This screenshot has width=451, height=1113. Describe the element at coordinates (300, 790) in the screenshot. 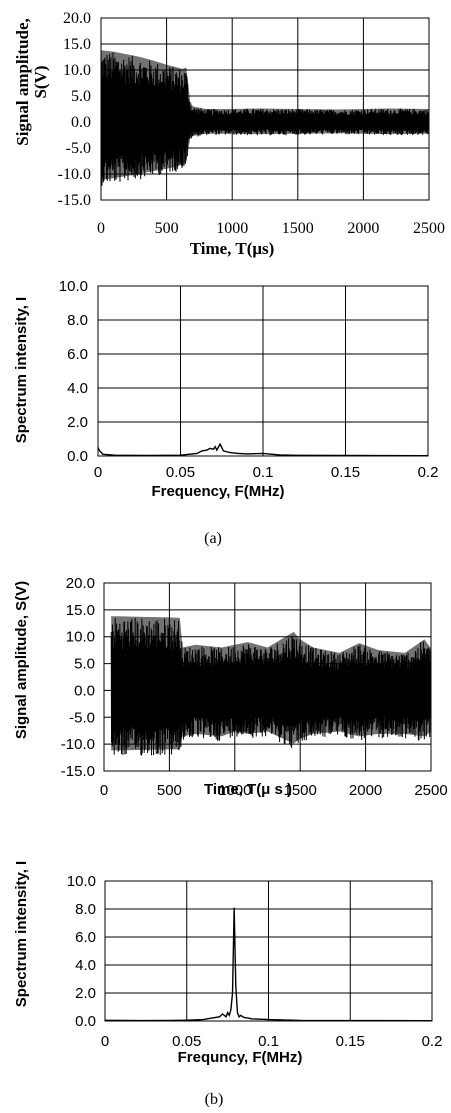

I see `b-time-xtick-label: 1500` at that location.